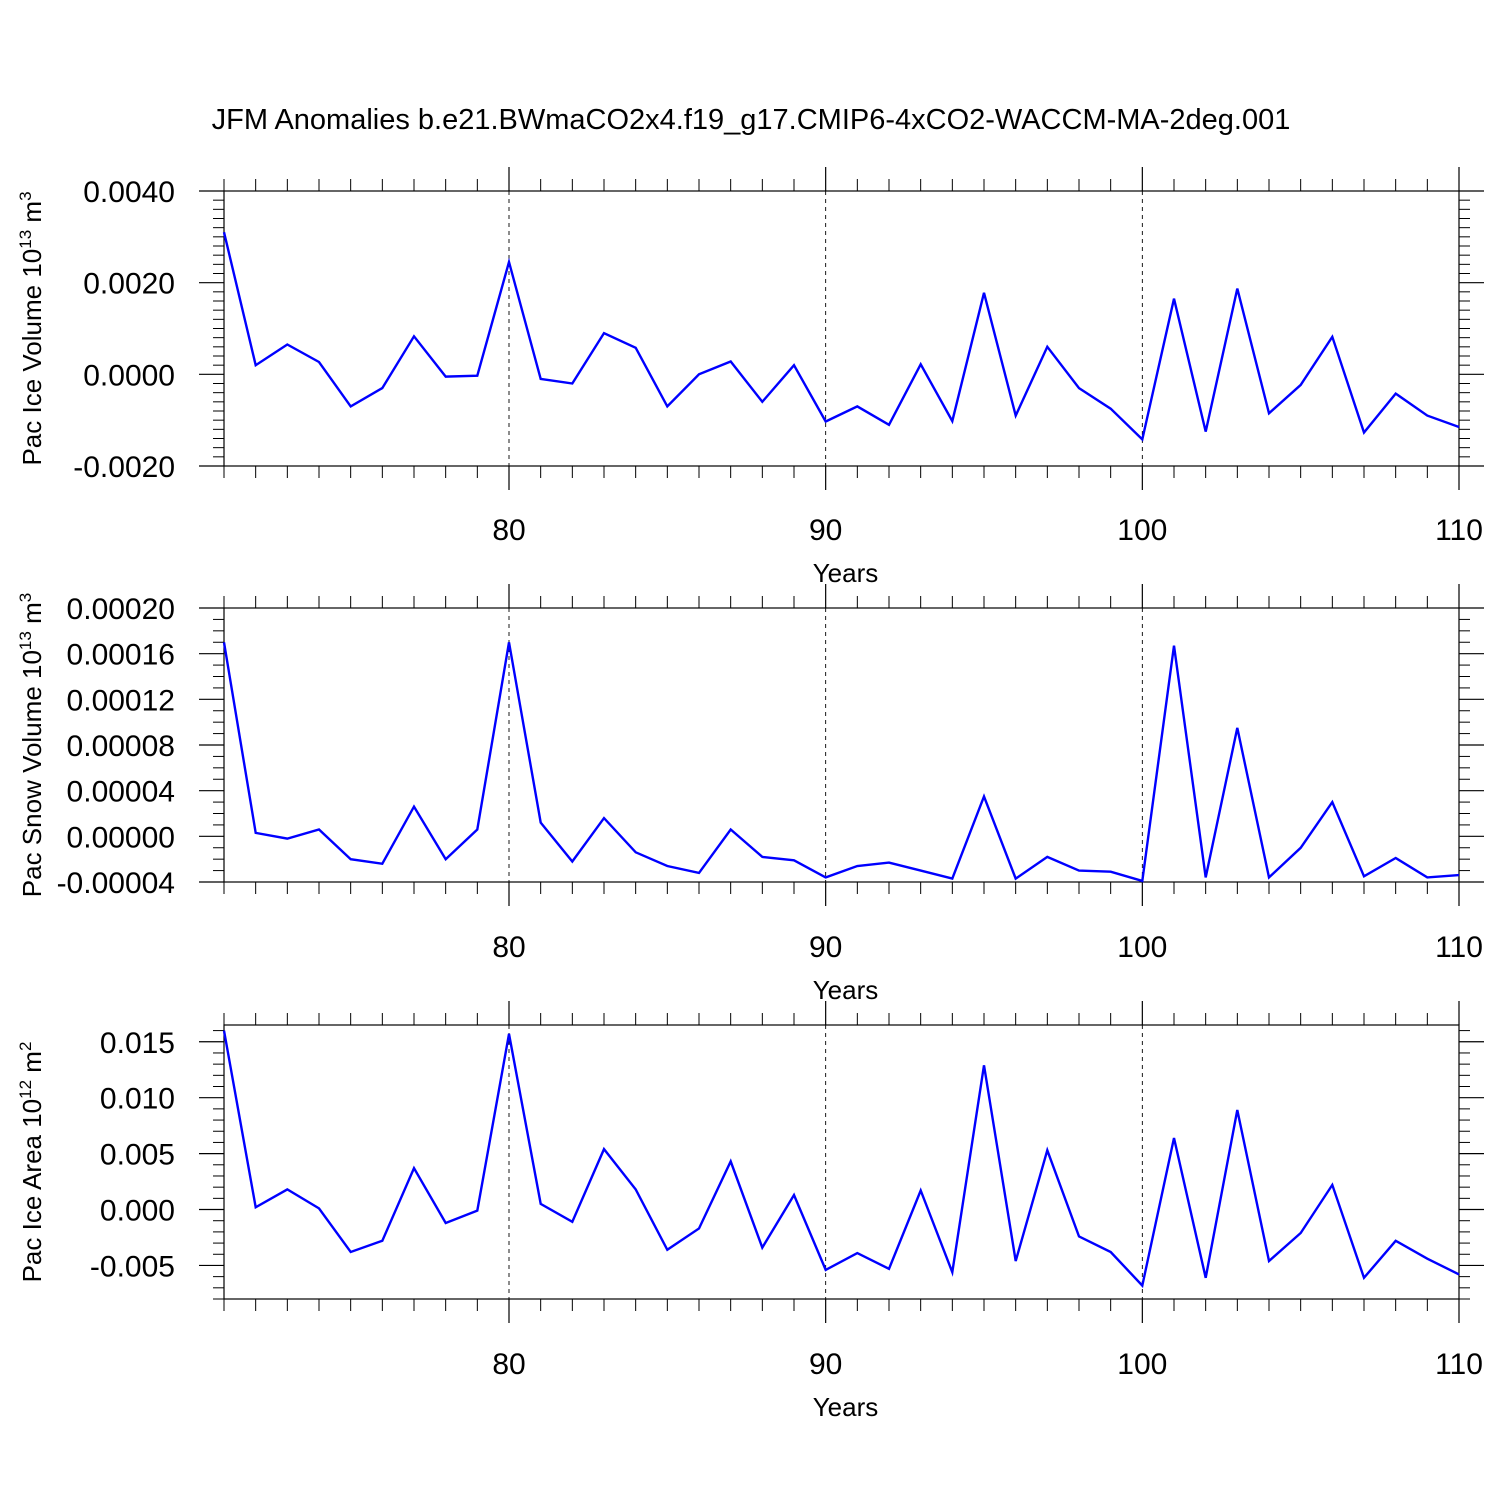 The width and height of the screenshot is (1500, 1500). Describe the element at coordinates (129, 284) in the screenshot. I see `y-tick-label: 0.0020` at that location.